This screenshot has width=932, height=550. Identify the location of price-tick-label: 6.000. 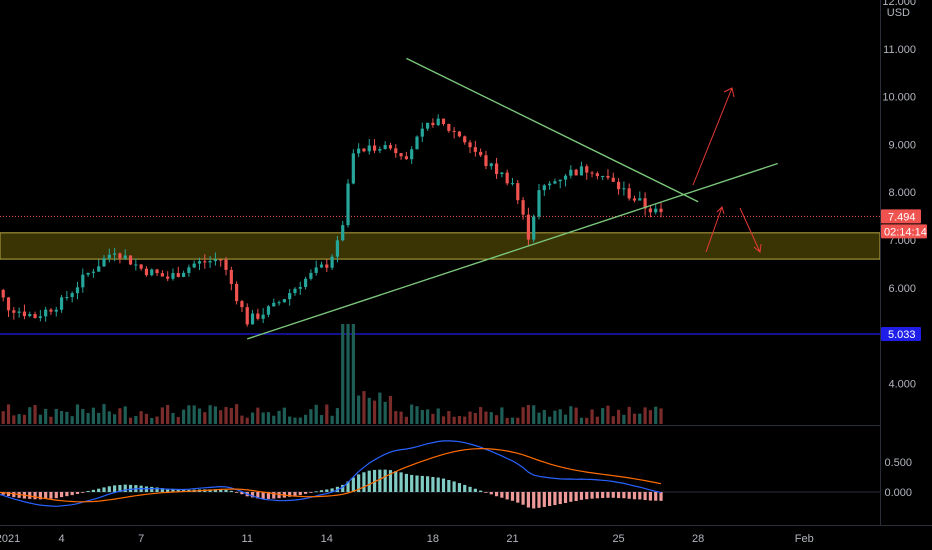
(902, 289).